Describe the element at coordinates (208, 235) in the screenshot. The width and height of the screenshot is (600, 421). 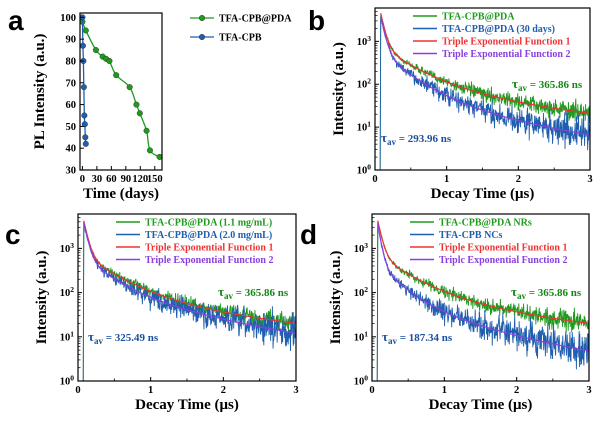
I see `legend-entry: TFA-CPB@PDA (2.0 mg/mL)` at that location.